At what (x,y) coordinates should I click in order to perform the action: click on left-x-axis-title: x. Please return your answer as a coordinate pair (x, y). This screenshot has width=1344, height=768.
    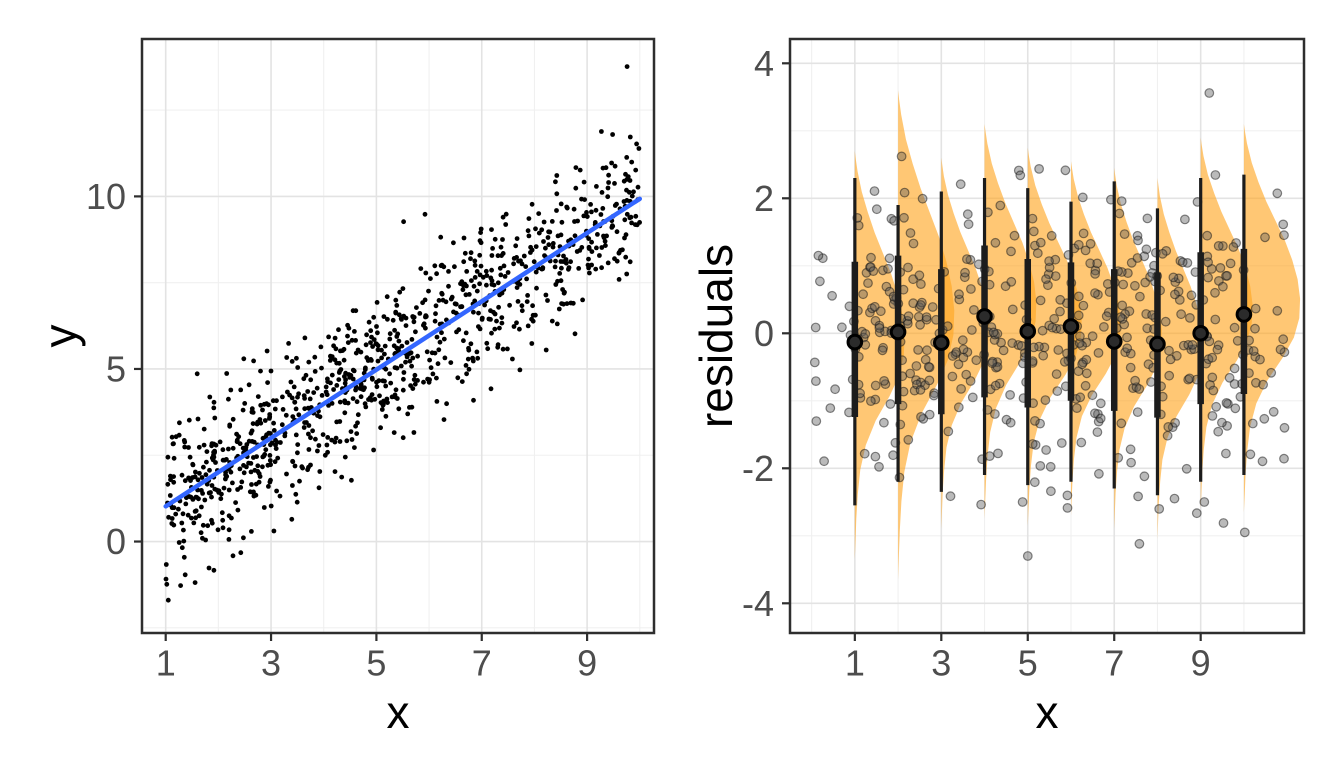
    Looking at the image, I should click on (398, 712).